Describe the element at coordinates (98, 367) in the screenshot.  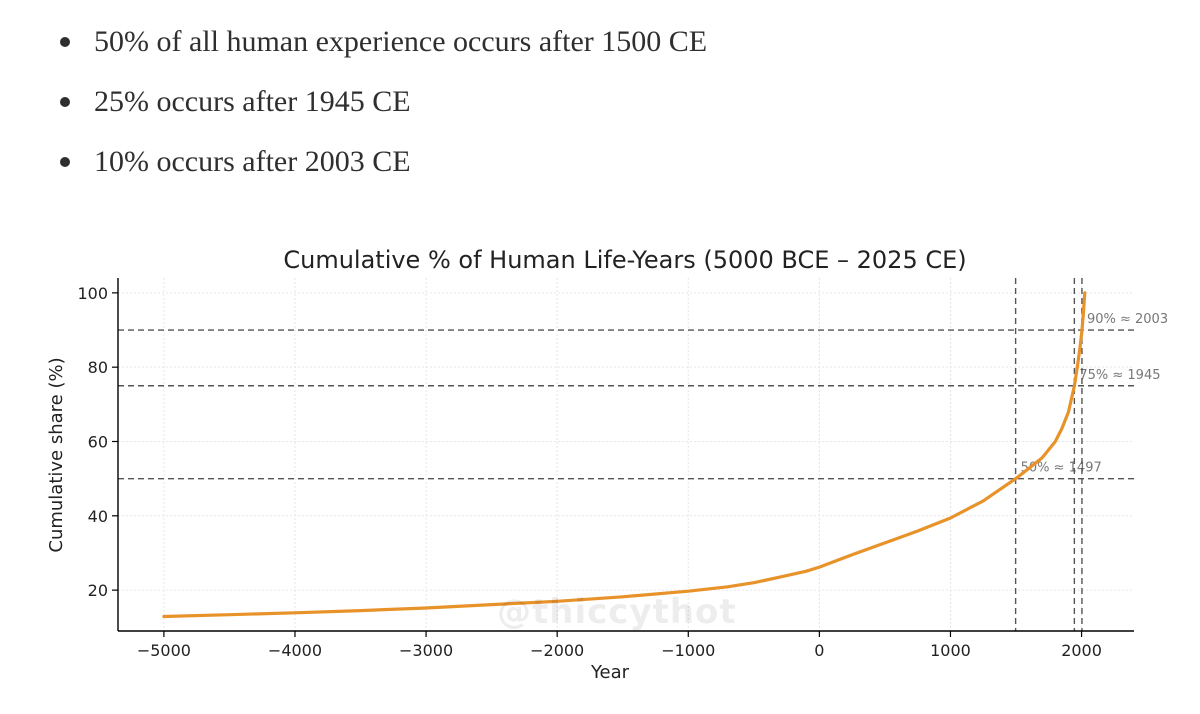
I see `y-tick-label: 80` at that location.